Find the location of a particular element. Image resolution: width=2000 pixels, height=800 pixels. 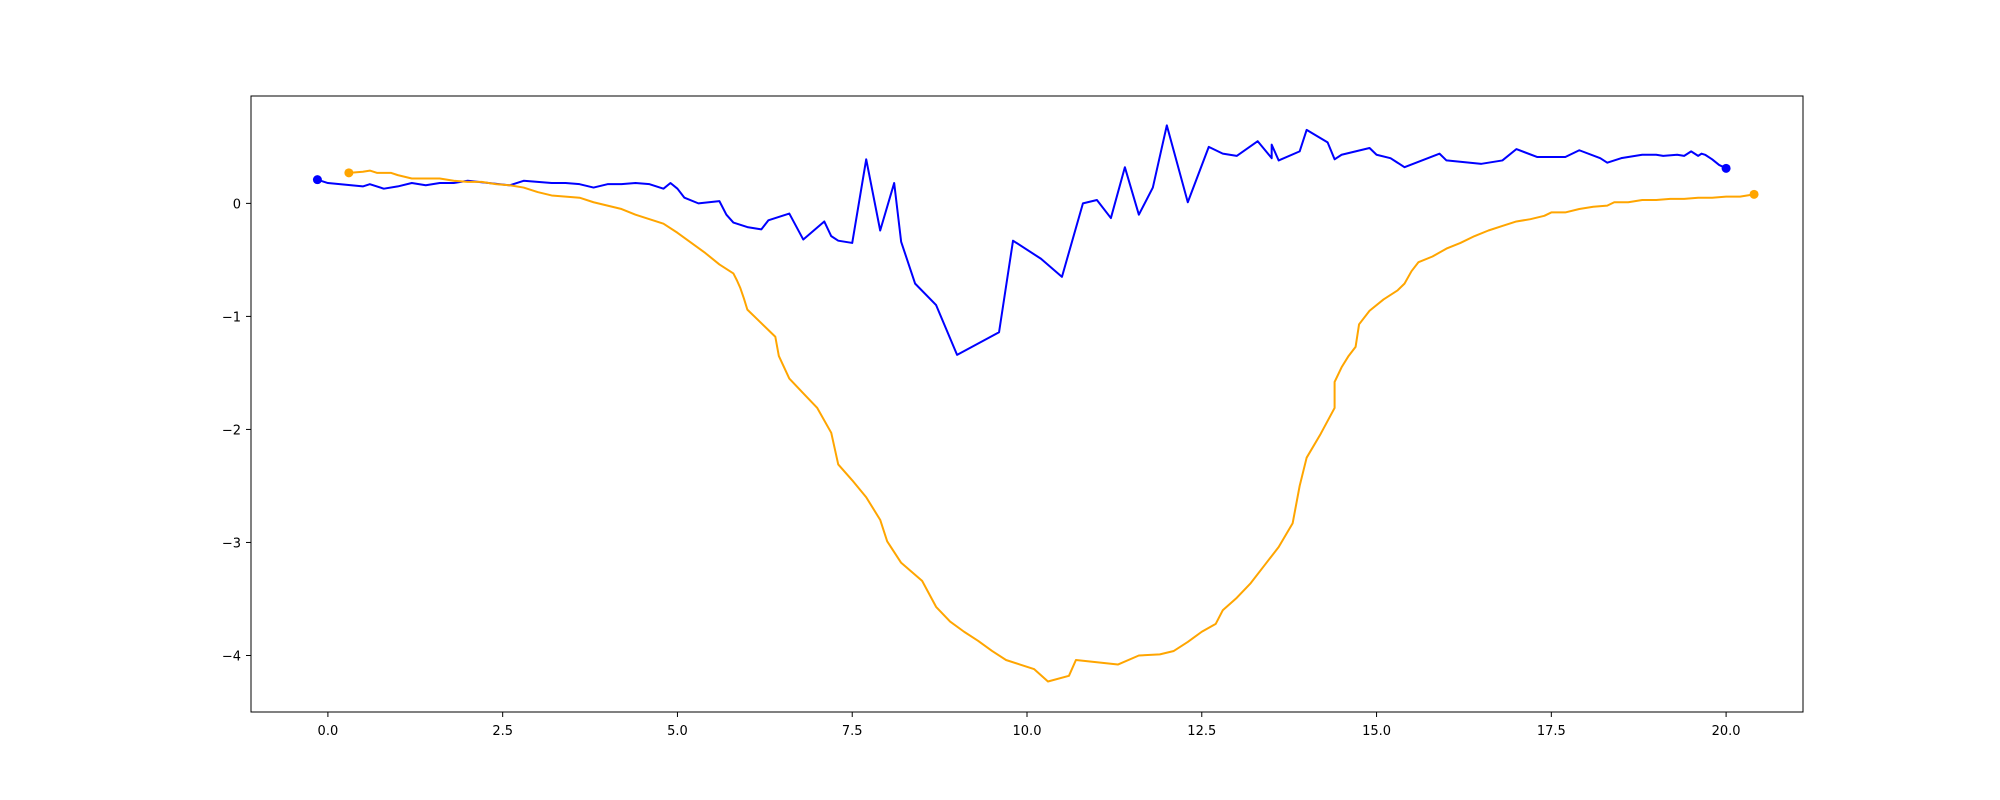

x-axis: 0.0 2.5 5.0 7.5 10.0 12.5 15.0 17.5 20.0 is located at coordinates (1029, 725).